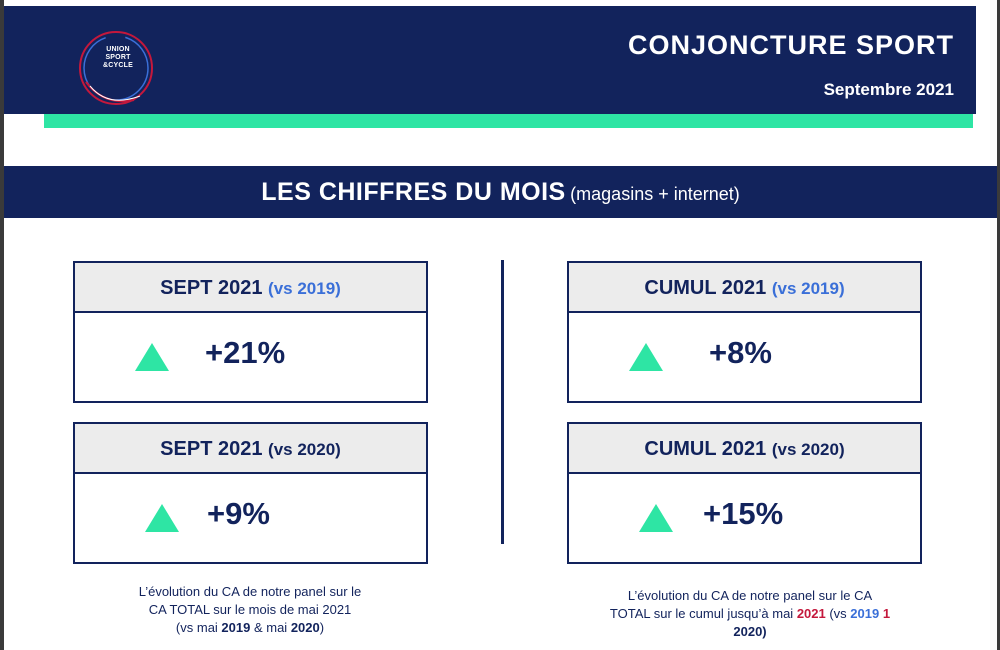 Image resolution: width=1000 pixels, height=650 pixels. I want to click on stat-card-header: CUMUL 2021 (vs 2020), so click(744, 449).